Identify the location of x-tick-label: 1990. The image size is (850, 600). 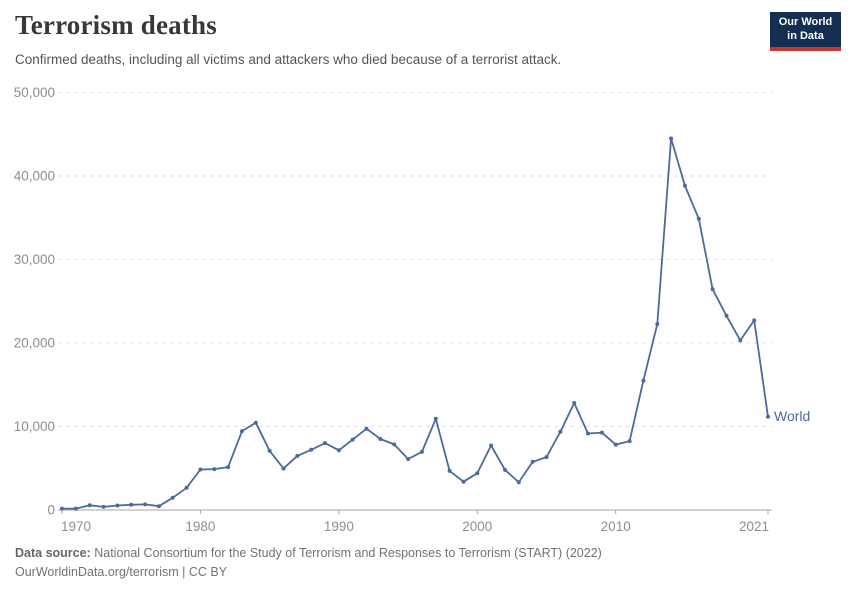
(339, 526).